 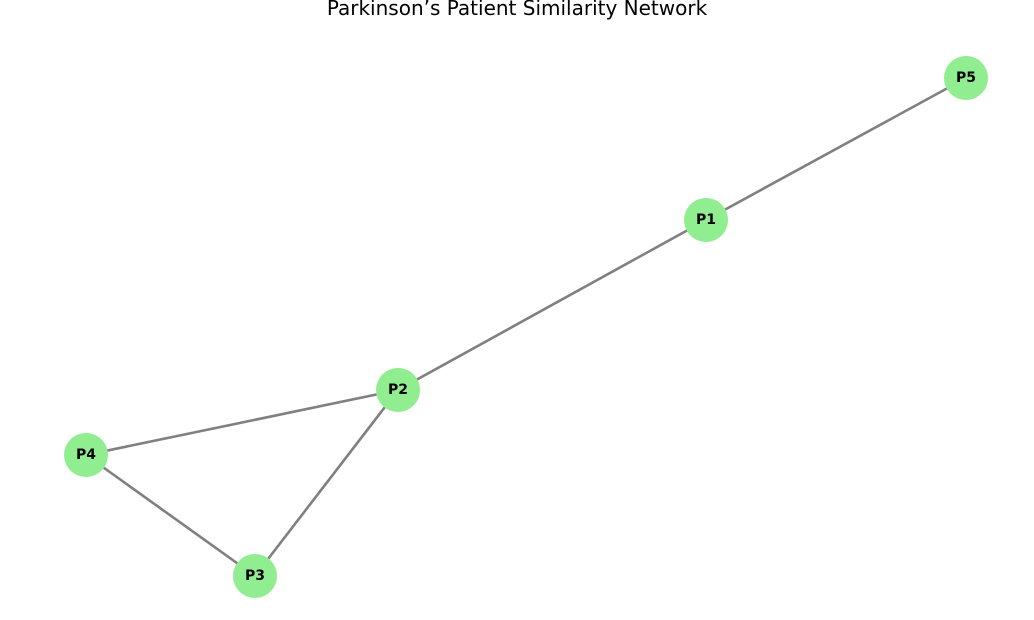 I want to click on node-label: P2, so click(x=398, y=390).